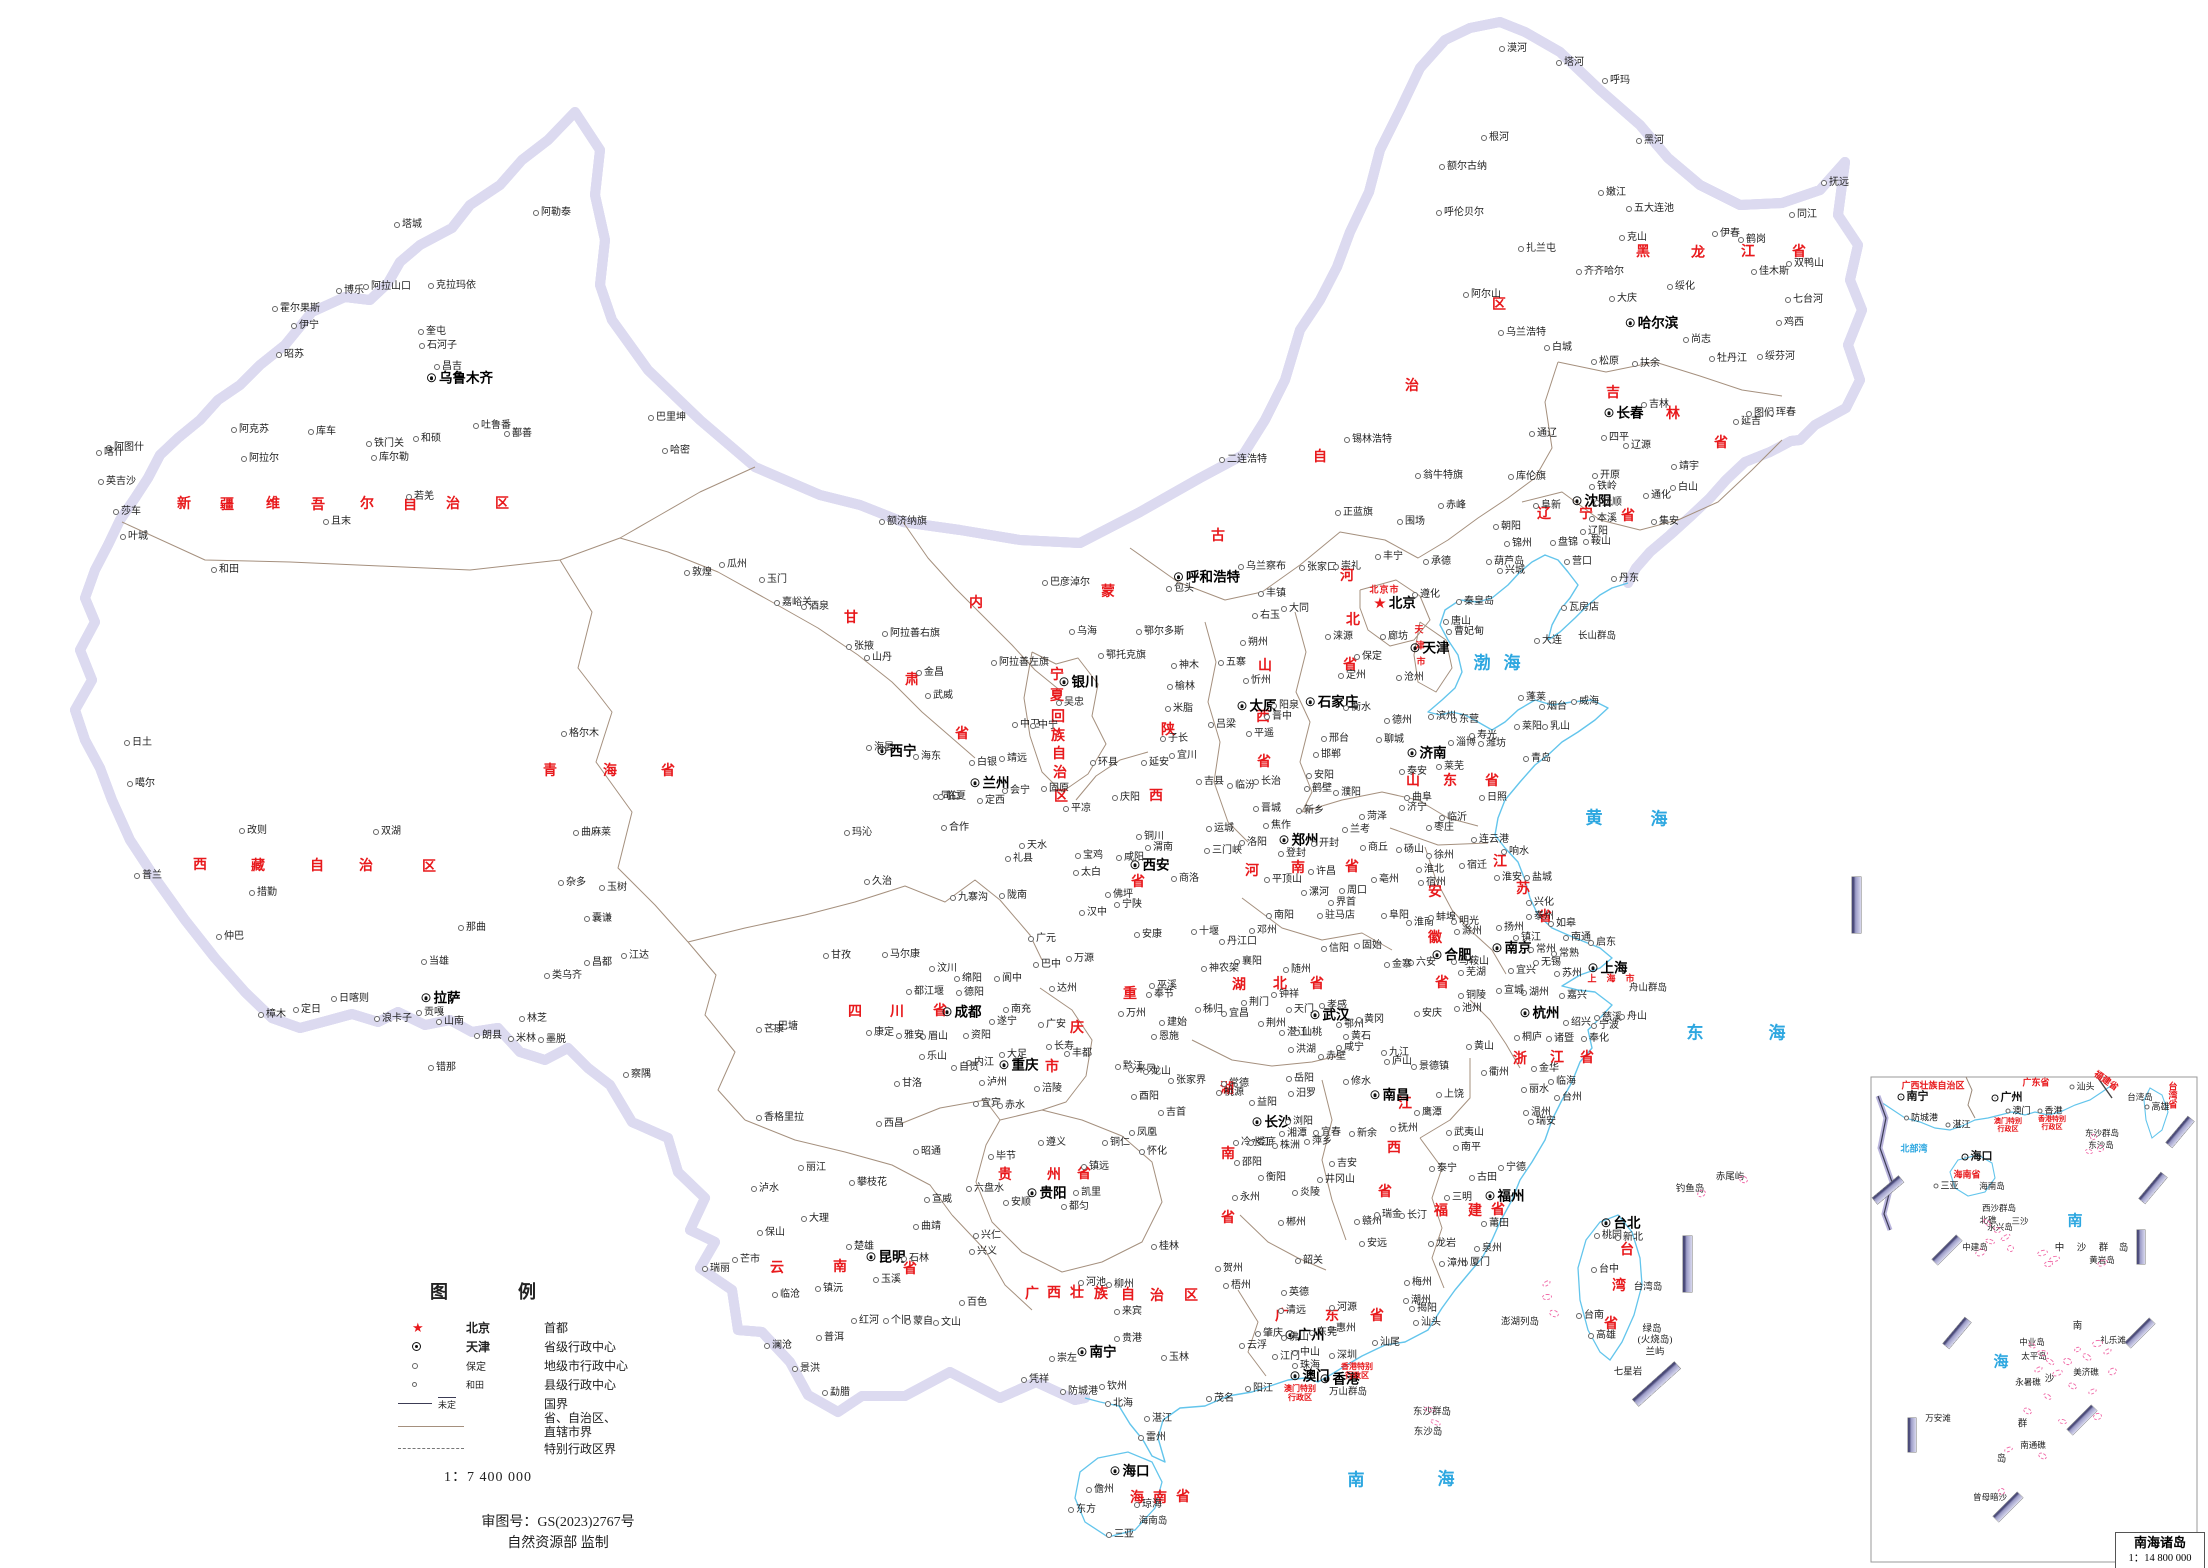 This screenshot has width=2208, height=1568. I want to click on province-label-贵州省: 州, so click(1054, 1175).